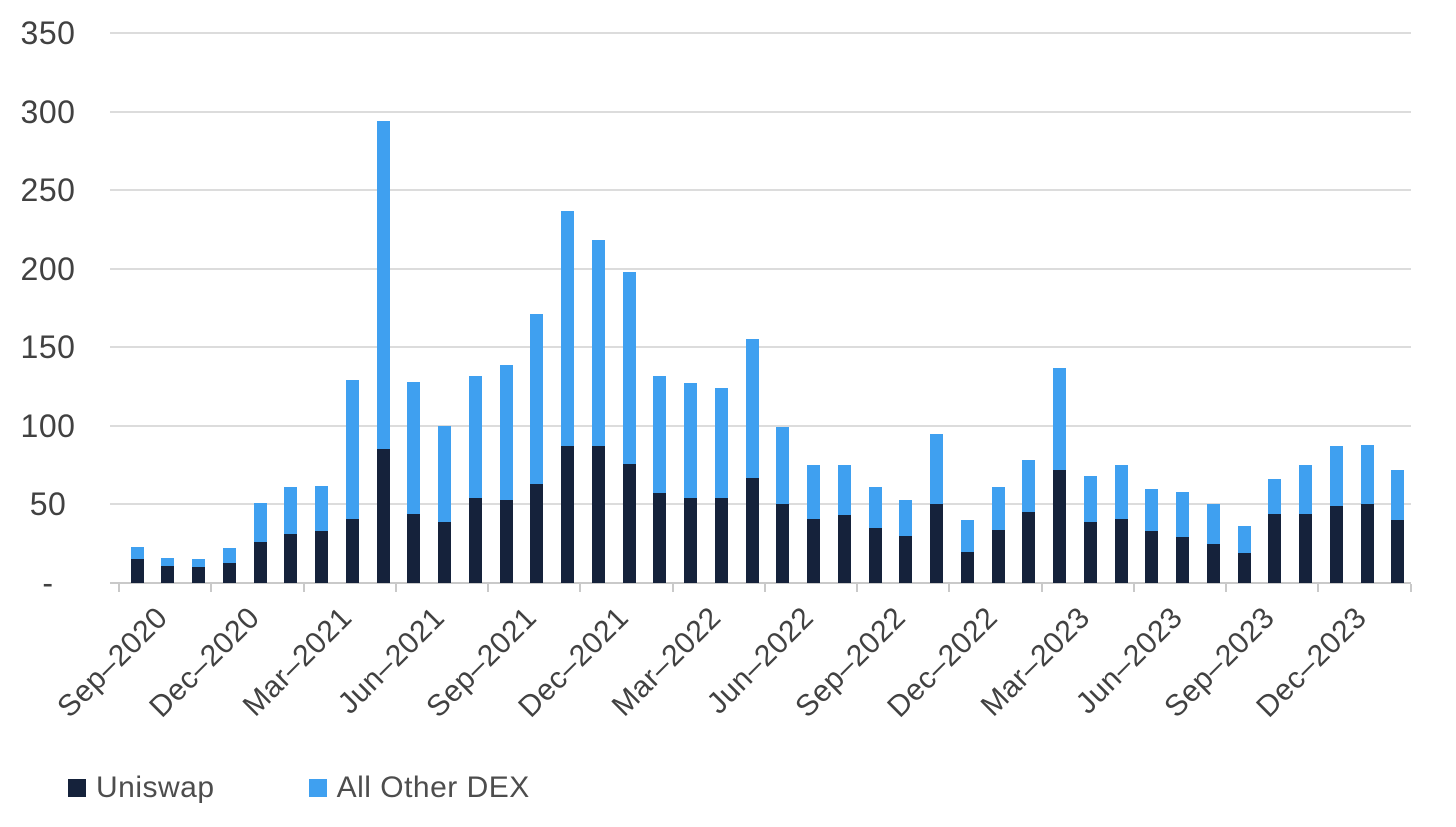 Image resolution: width=1456 pixels, height=827 pixels. Describe the element at coordinates (1398, 551) in the screenshot. I see `bar-segment-uniswap-Feb-2024` at that location.